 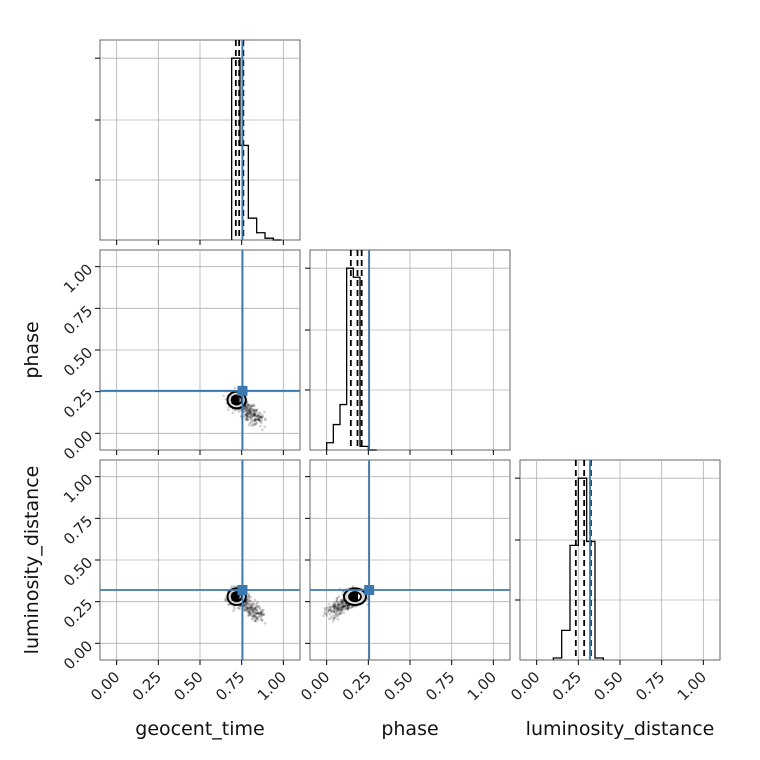 I want to click on x-tick-label: 0.75, so click(x=230, y=686).